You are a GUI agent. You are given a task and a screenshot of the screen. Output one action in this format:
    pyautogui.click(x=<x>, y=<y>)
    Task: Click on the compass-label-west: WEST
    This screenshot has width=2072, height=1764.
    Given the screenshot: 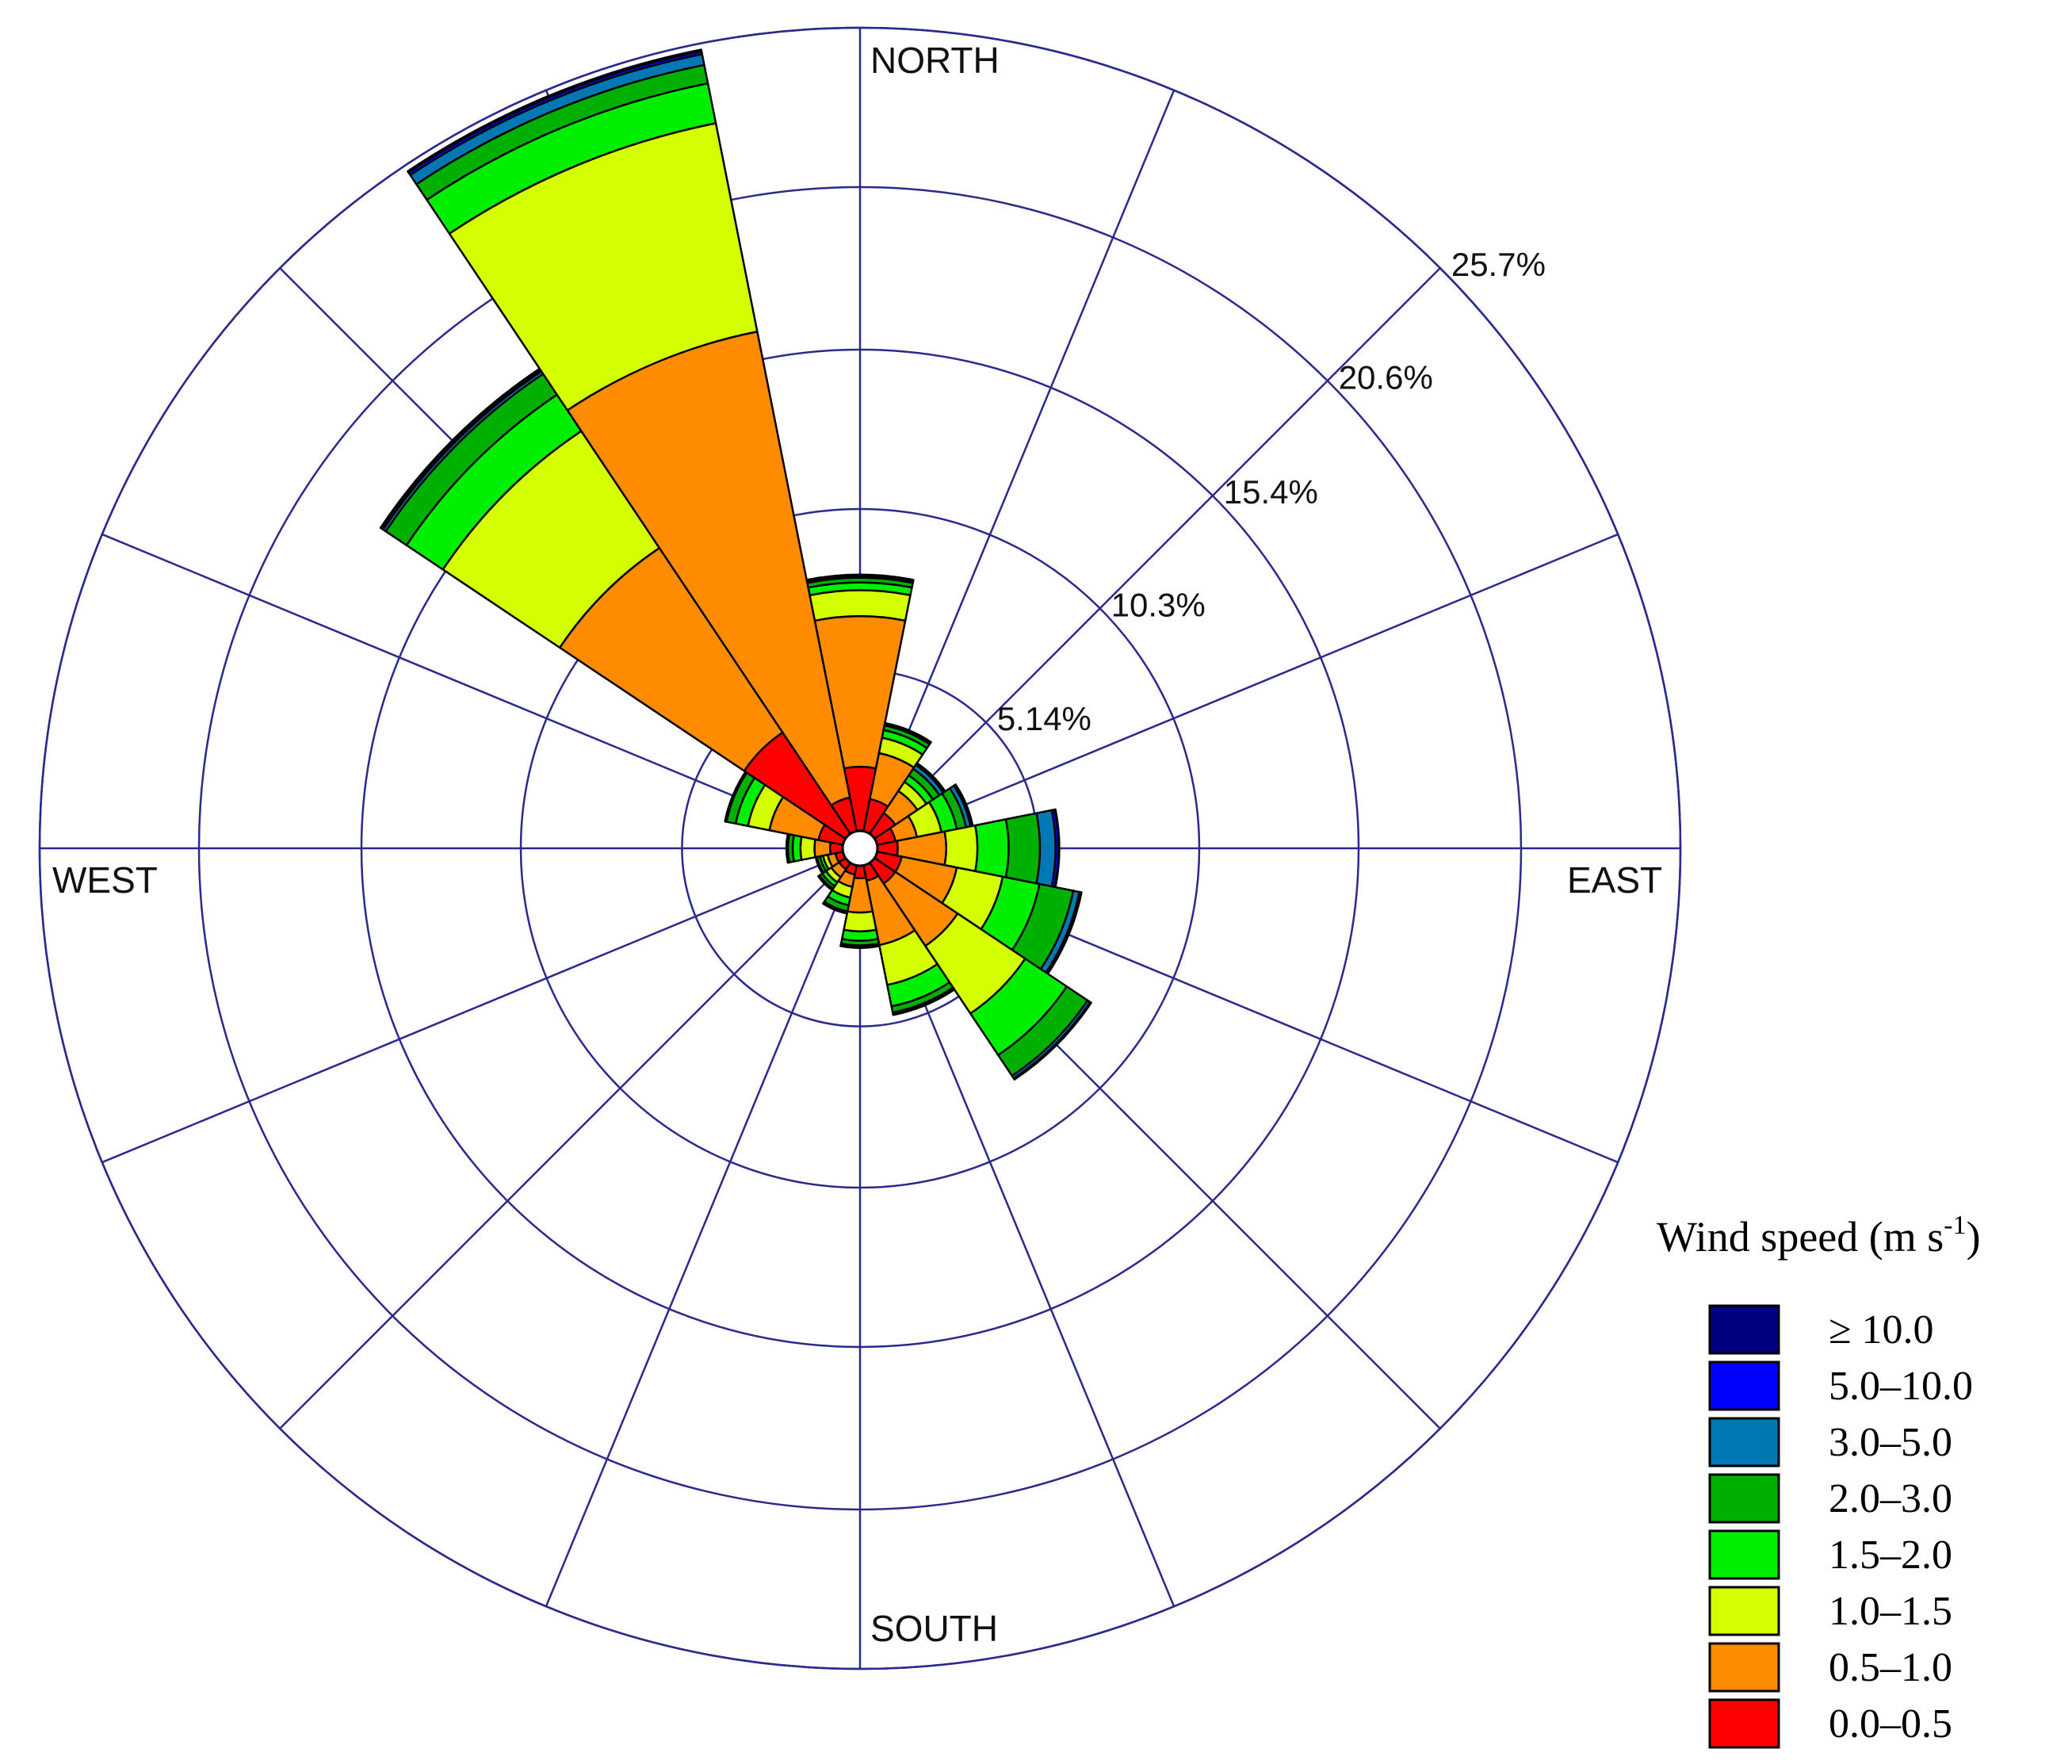 What is the action you would take?
    pyautogui.click(x=105, y=880)
    